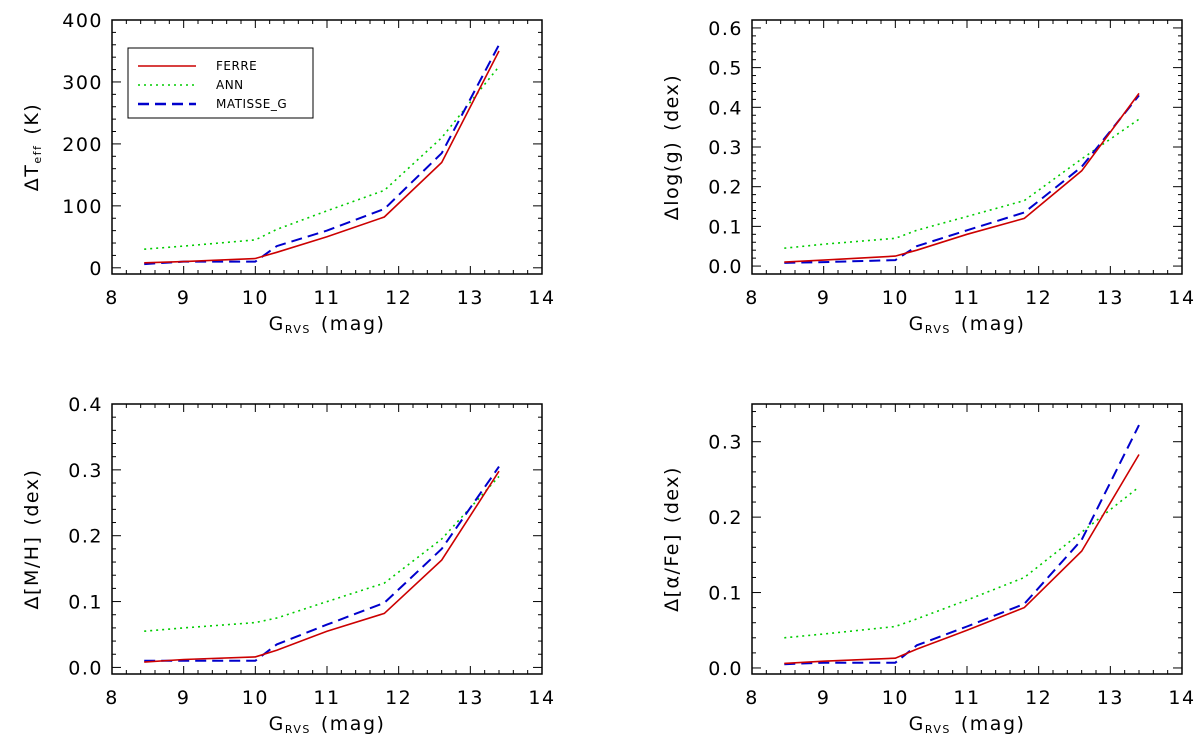 This screenshot has height=736, width=1200. What do you see at coordinates (37, 154) in the screenshot?
I see `y-axis-label-sub: eff` at bounding box center [37, 154].